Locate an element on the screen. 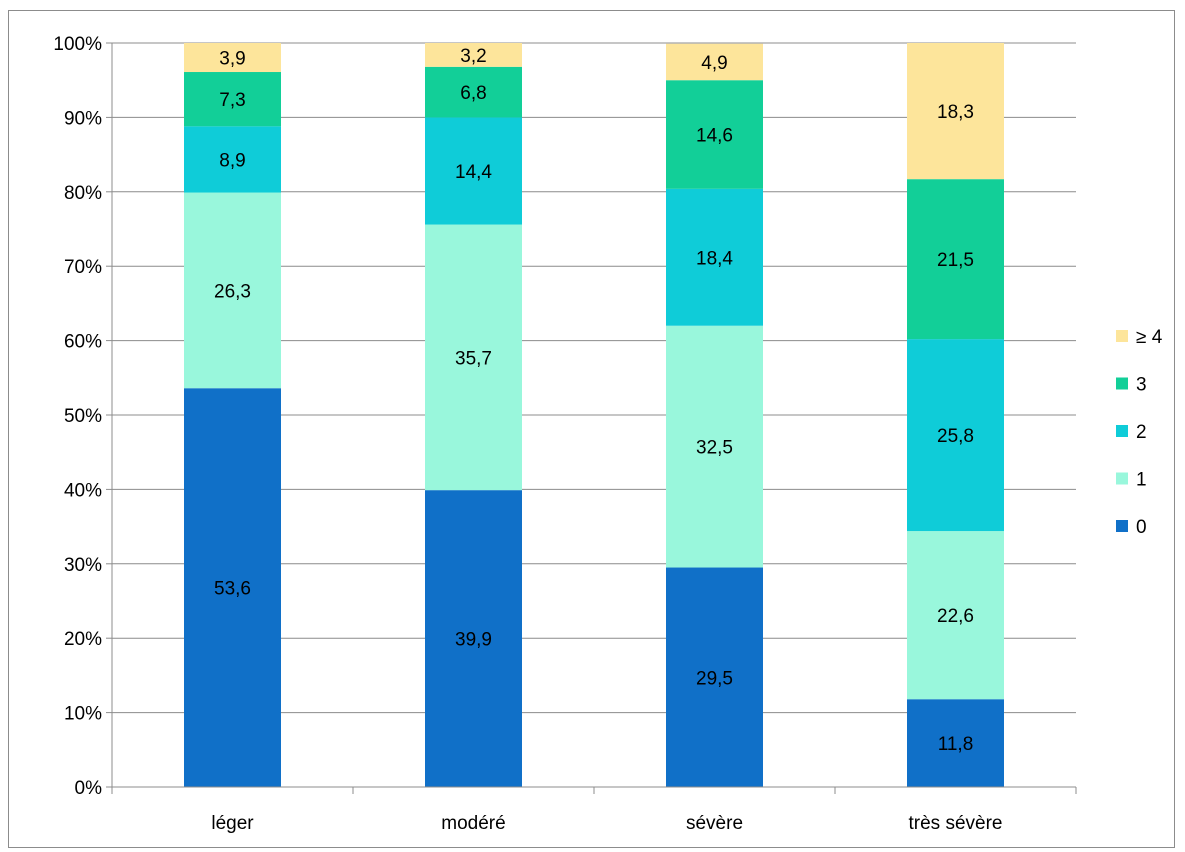 The image size is (1185, 852). data-label: 6,8 is located at coordinates (473, 93).